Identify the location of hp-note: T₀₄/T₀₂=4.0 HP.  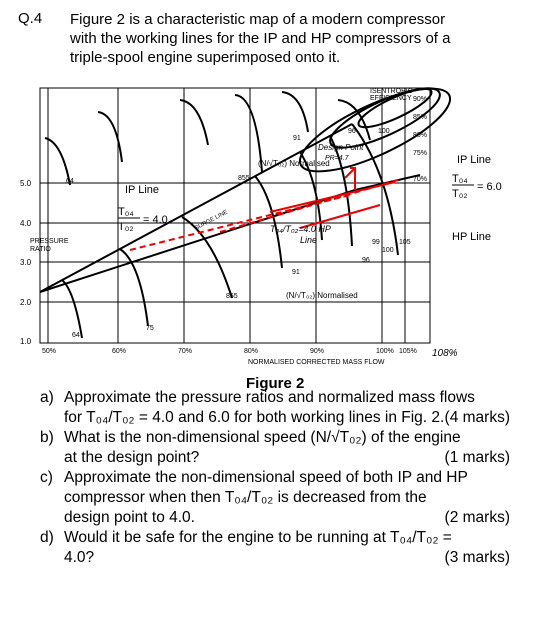
(300, 229).